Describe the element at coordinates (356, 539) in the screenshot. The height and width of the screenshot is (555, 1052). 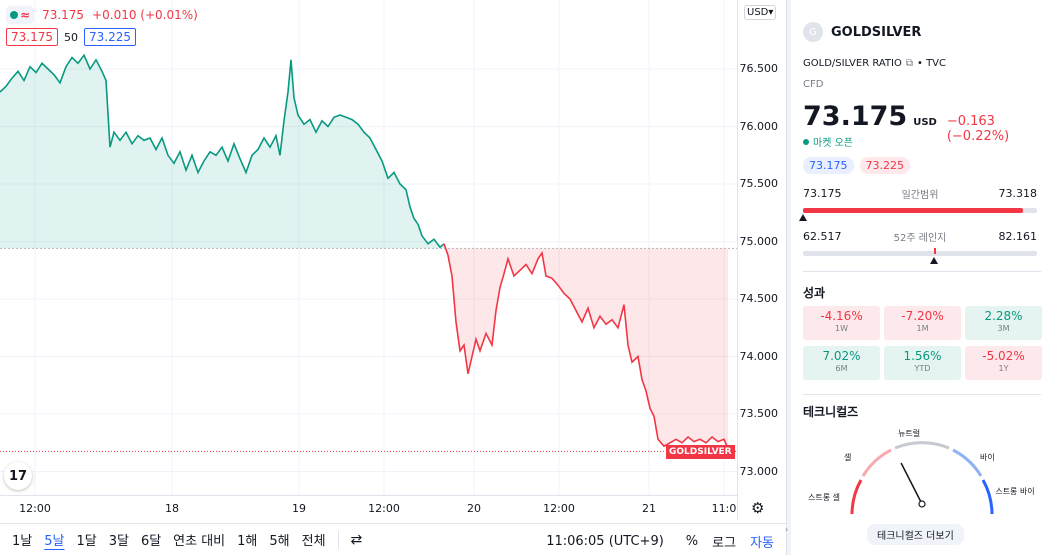
I see `date-range-icon: ⇄` at that location.